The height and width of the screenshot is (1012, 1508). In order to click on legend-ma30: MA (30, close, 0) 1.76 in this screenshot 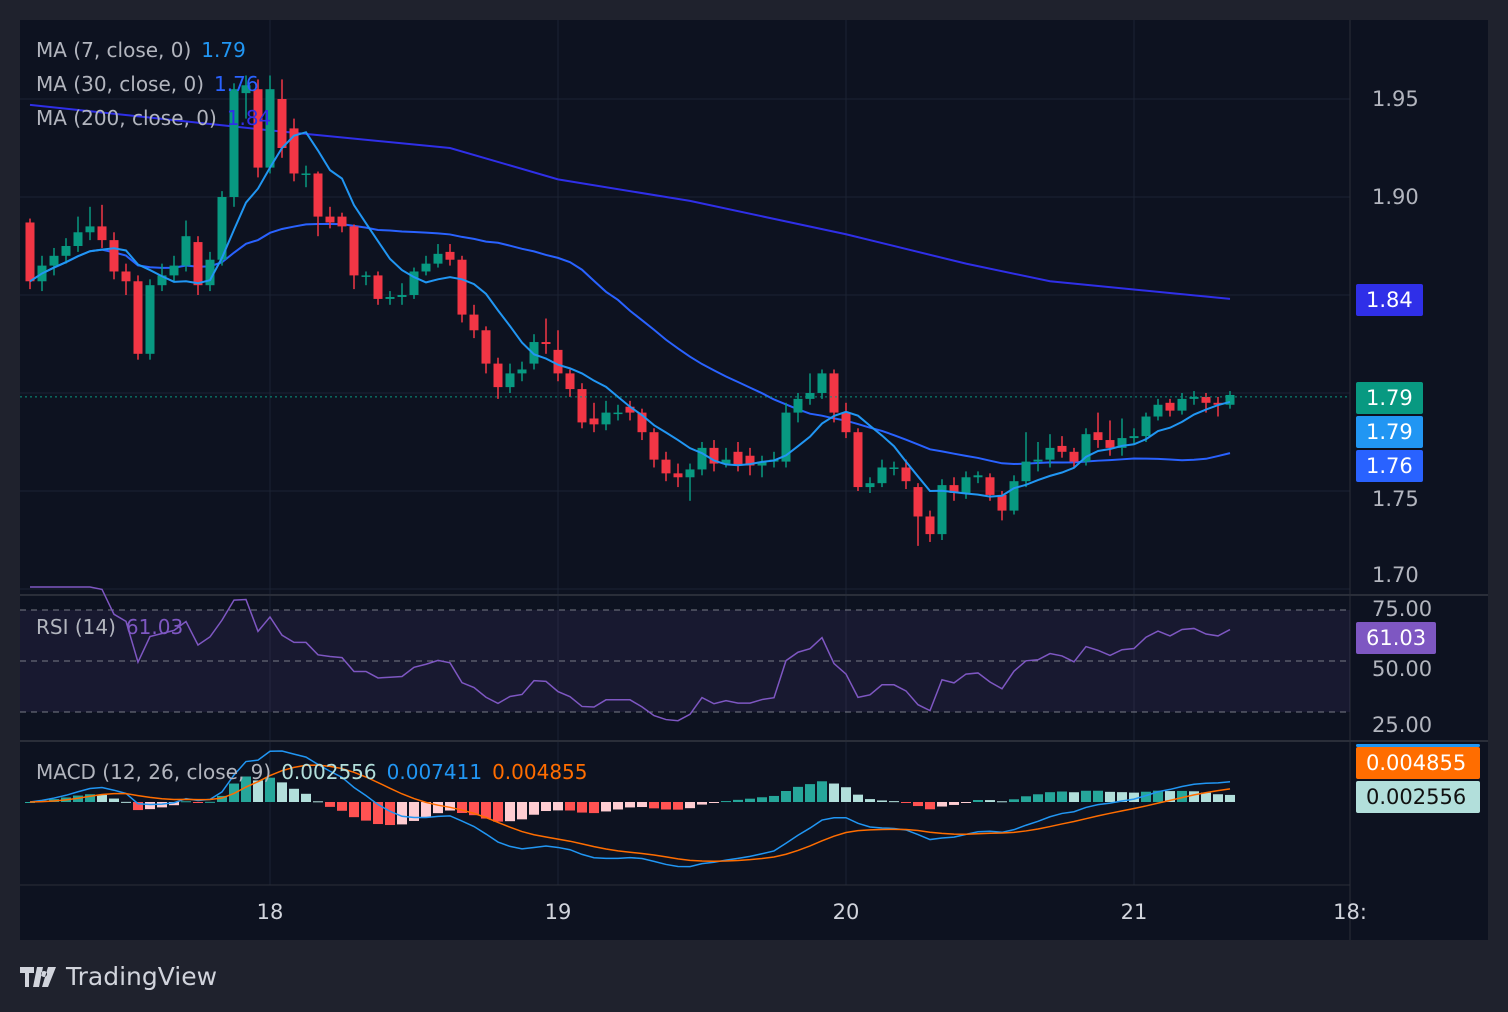, I will do `click(147, 84)`.